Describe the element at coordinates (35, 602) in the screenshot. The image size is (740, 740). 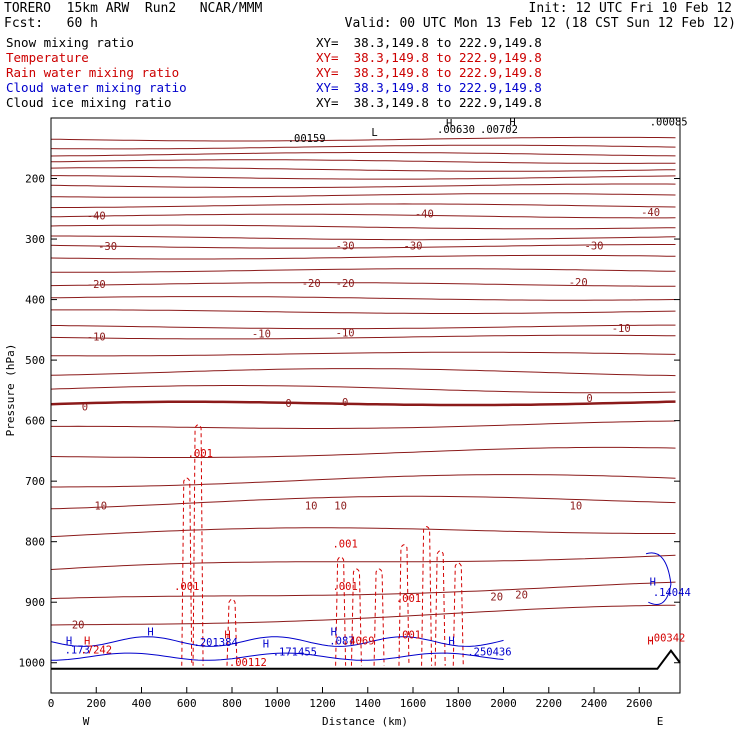
I see `y-tick-label: 900` at that location.